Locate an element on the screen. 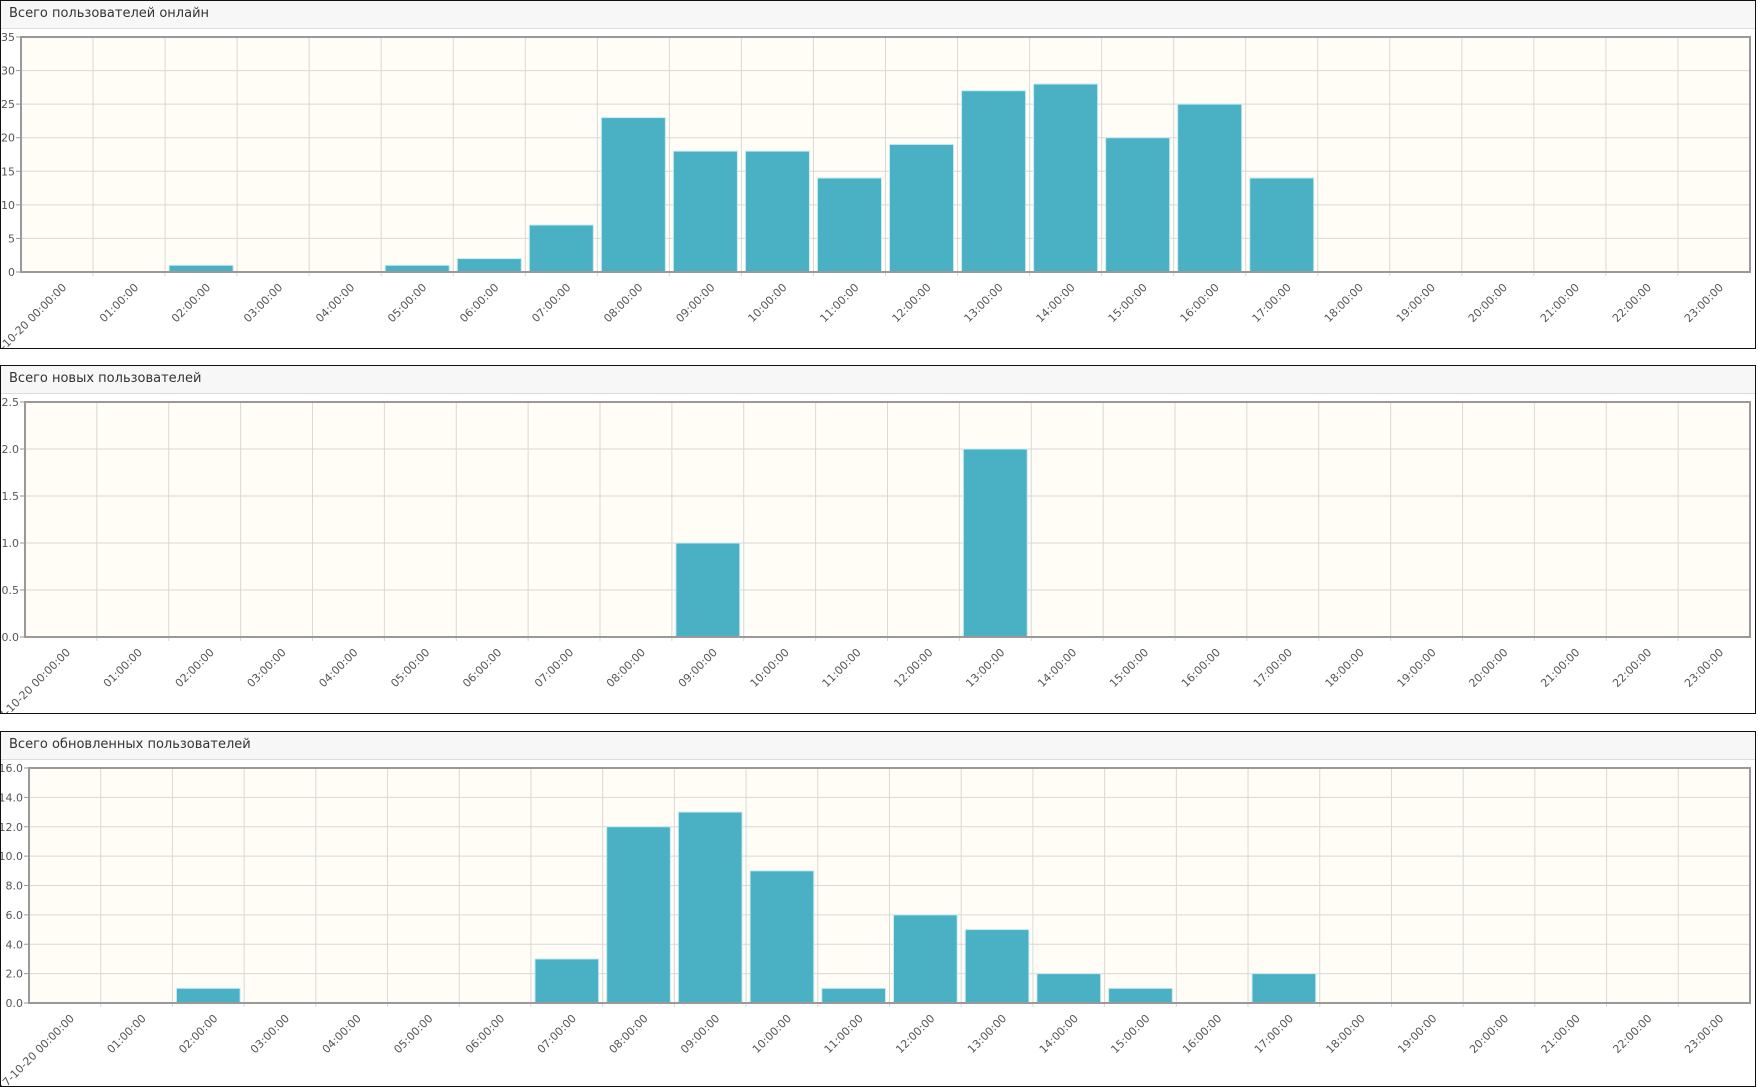 This screenshot has width=1758, height=1090. x-tick-label: 05:00:00 is located at coordinates (410, 668).